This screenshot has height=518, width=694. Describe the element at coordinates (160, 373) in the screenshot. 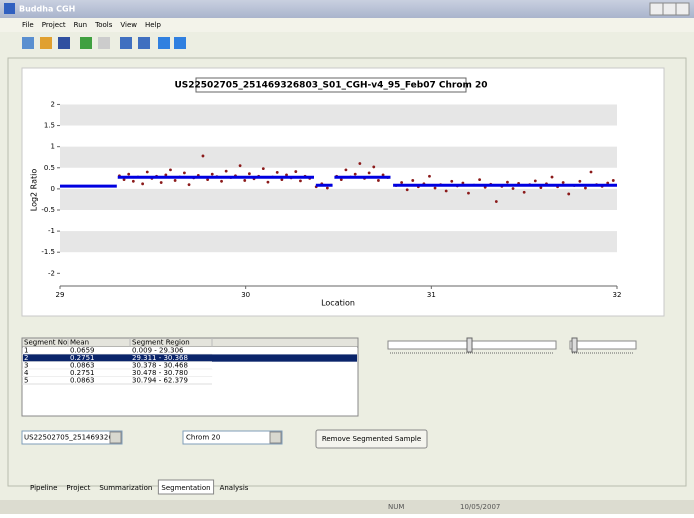

I see `table-cell: 30.478 - 30.780` at that location.